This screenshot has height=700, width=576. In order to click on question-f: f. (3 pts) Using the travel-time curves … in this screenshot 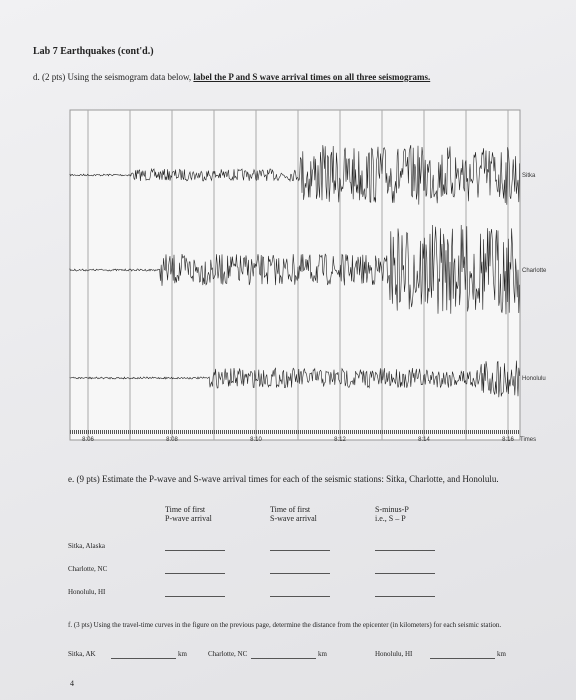, I will do `click(285, 625)`.